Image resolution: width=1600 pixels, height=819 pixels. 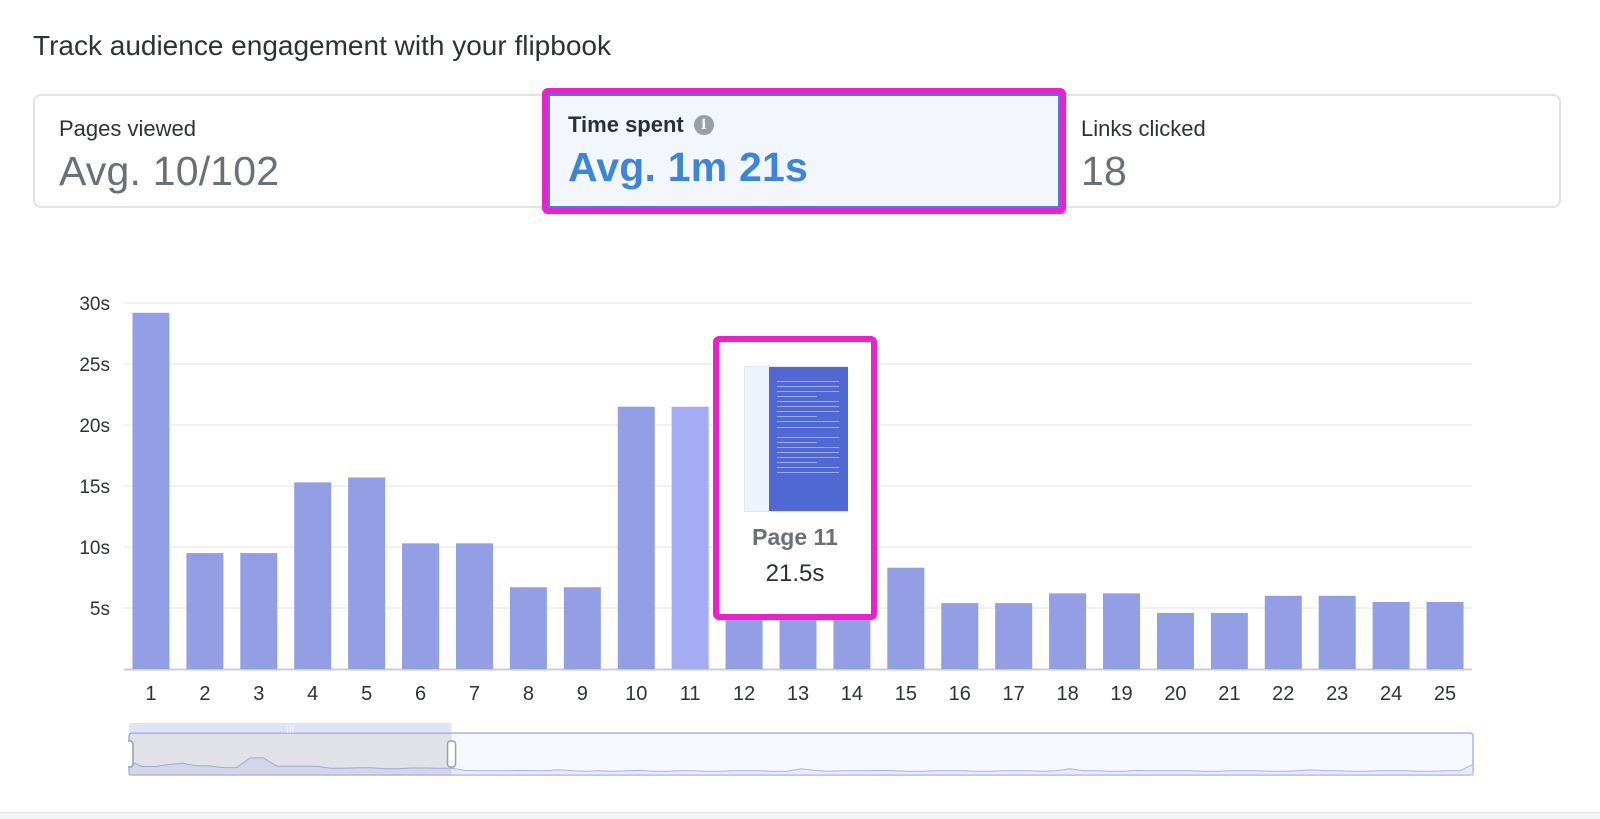 What do you see at coordinates (1175, 694) in the screenshot?
I see `x-tick-label: 20` at bounding box center [1175, 694].